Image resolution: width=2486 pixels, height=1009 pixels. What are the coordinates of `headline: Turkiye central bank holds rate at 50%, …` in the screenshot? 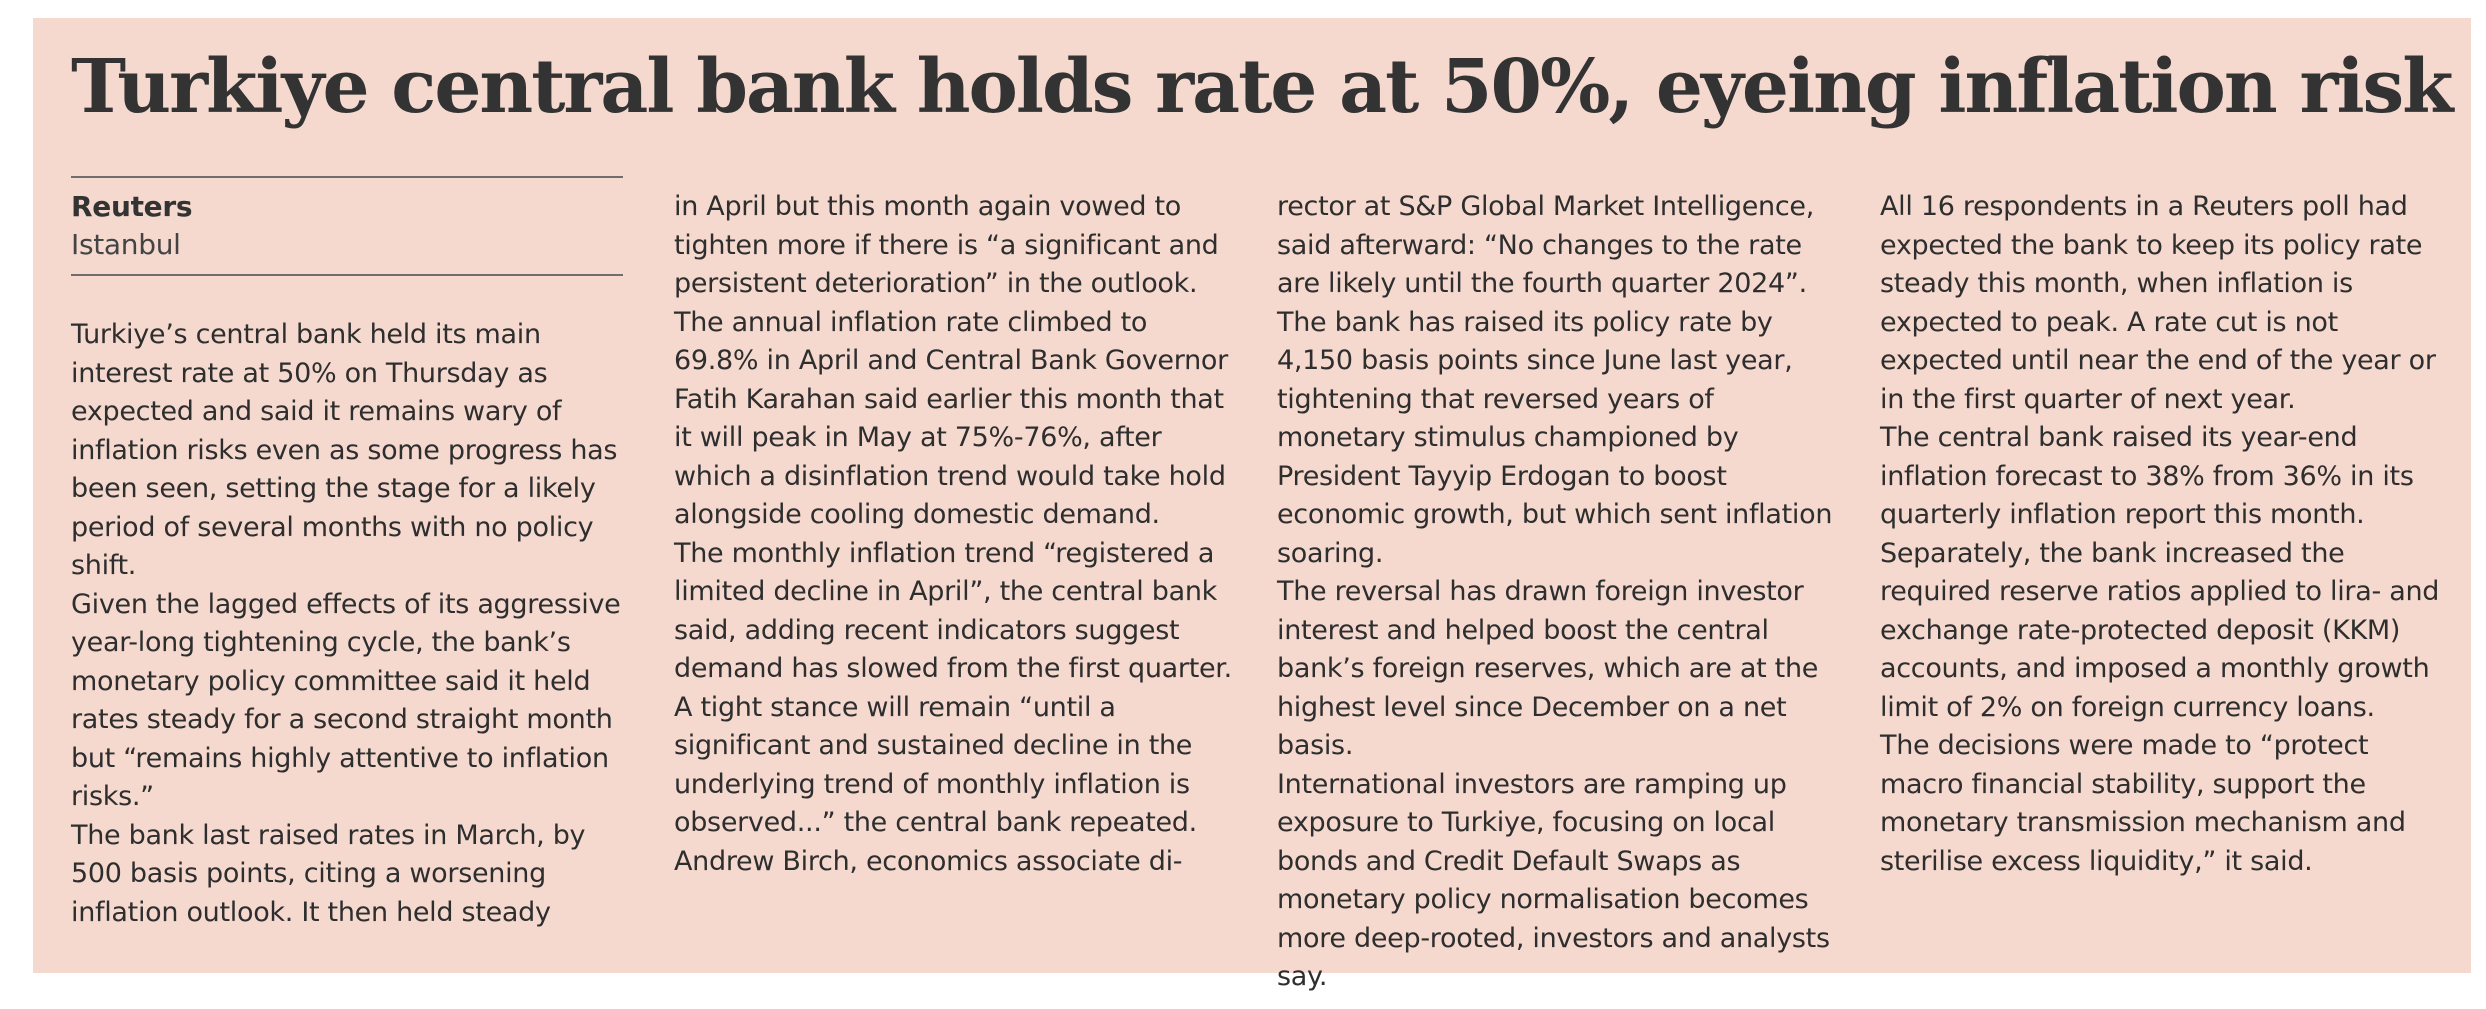 It's located at (1262, 87).